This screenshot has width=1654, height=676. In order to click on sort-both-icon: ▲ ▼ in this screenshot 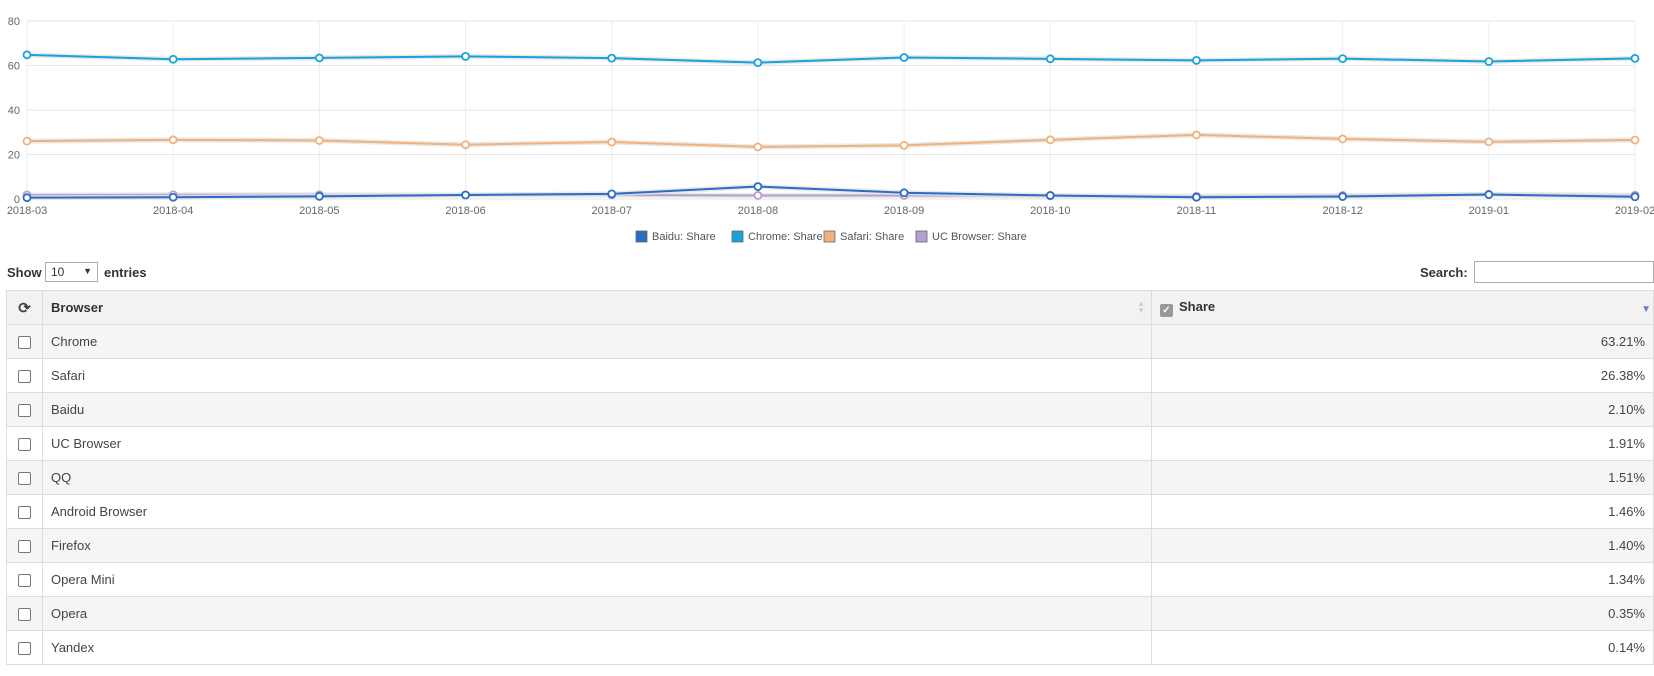, I will do `click(1141, 307)`.